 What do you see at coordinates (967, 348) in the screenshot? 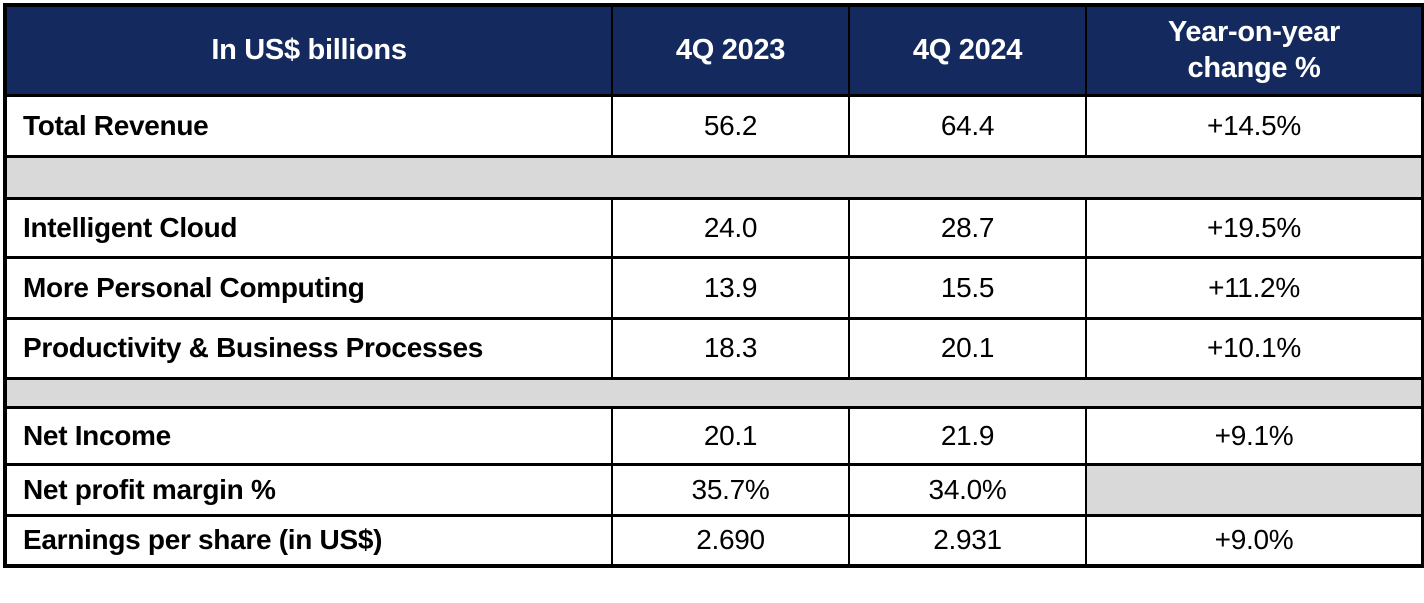
I see `cell-productivity-business-processes-4q2024: 20.1` at bounding box center [967, 348].